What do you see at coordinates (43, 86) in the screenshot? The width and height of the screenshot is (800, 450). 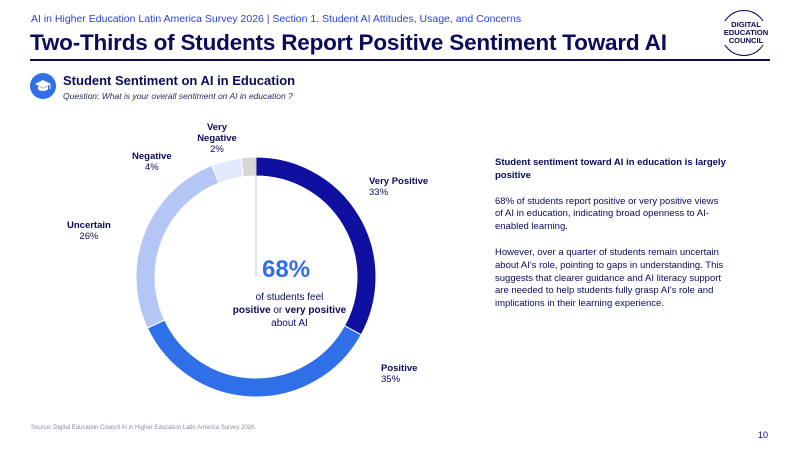 I see `graduation-cap-icon` at bounding box center [43, 86].